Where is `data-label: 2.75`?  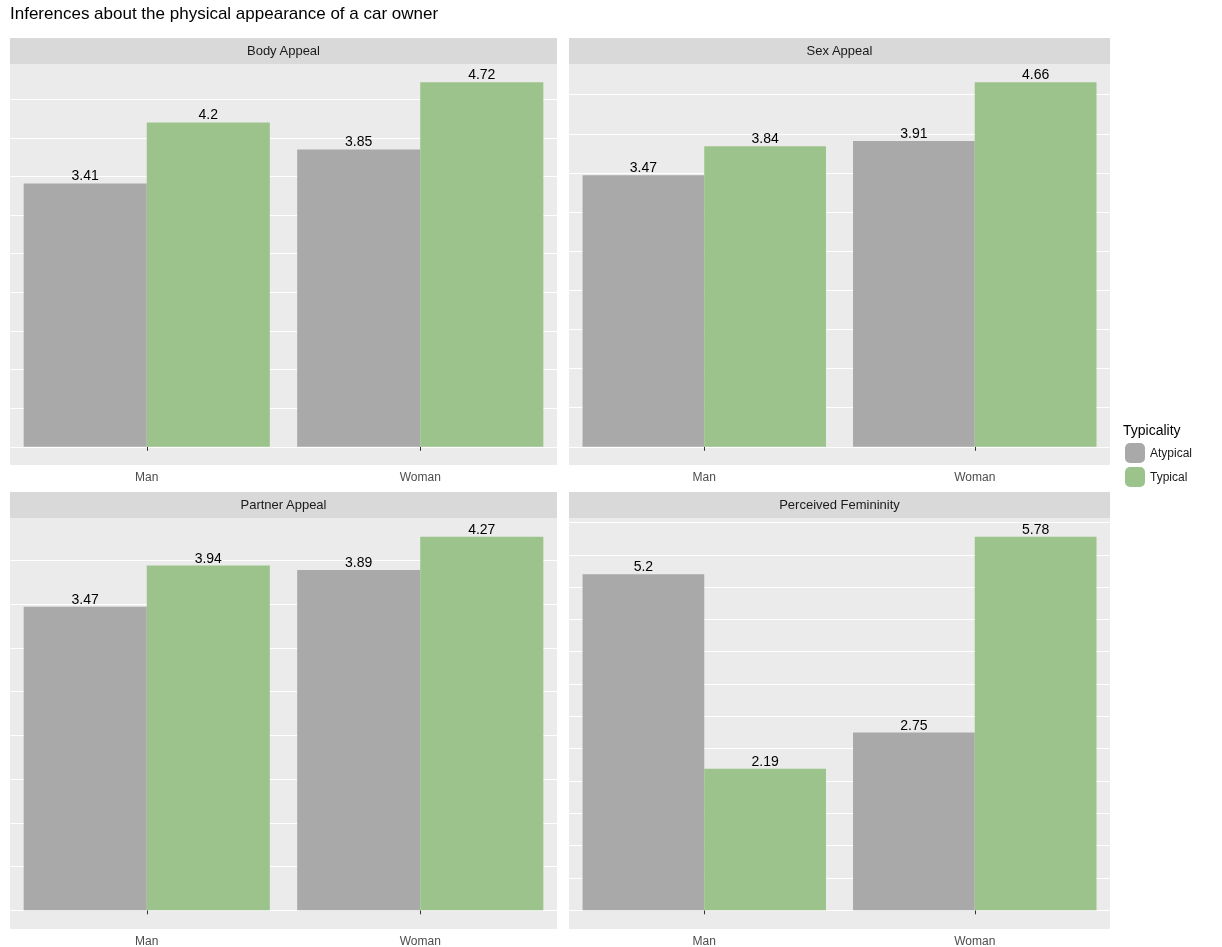
data-label: 2.75 is located at coordinates (914, 724).